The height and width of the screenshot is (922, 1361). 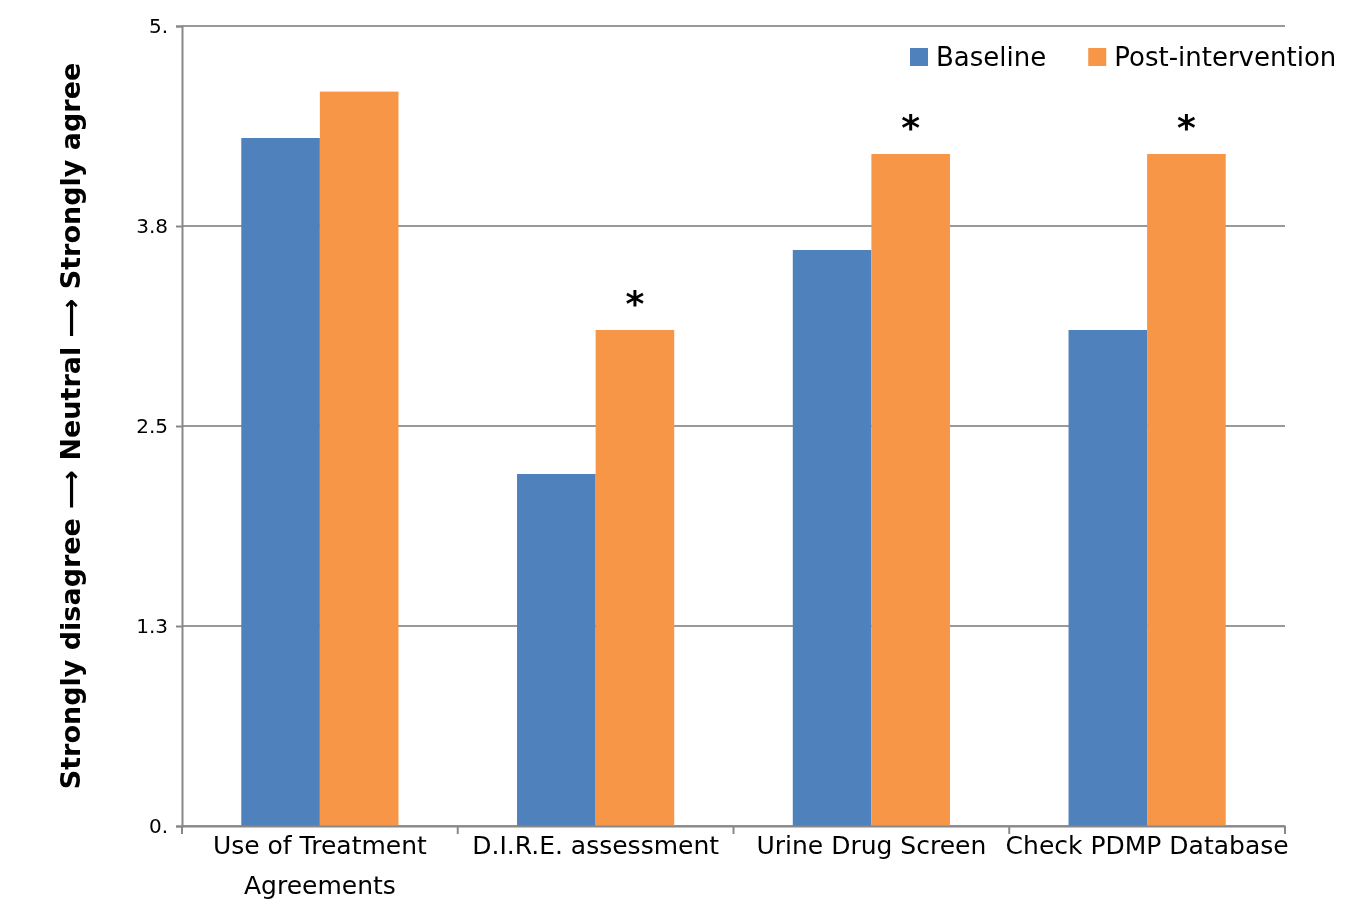 What do you see at coordinates (991, 57) in the screenshot?
I see `legend-label: Baseline` at bounding box center [991, 57].